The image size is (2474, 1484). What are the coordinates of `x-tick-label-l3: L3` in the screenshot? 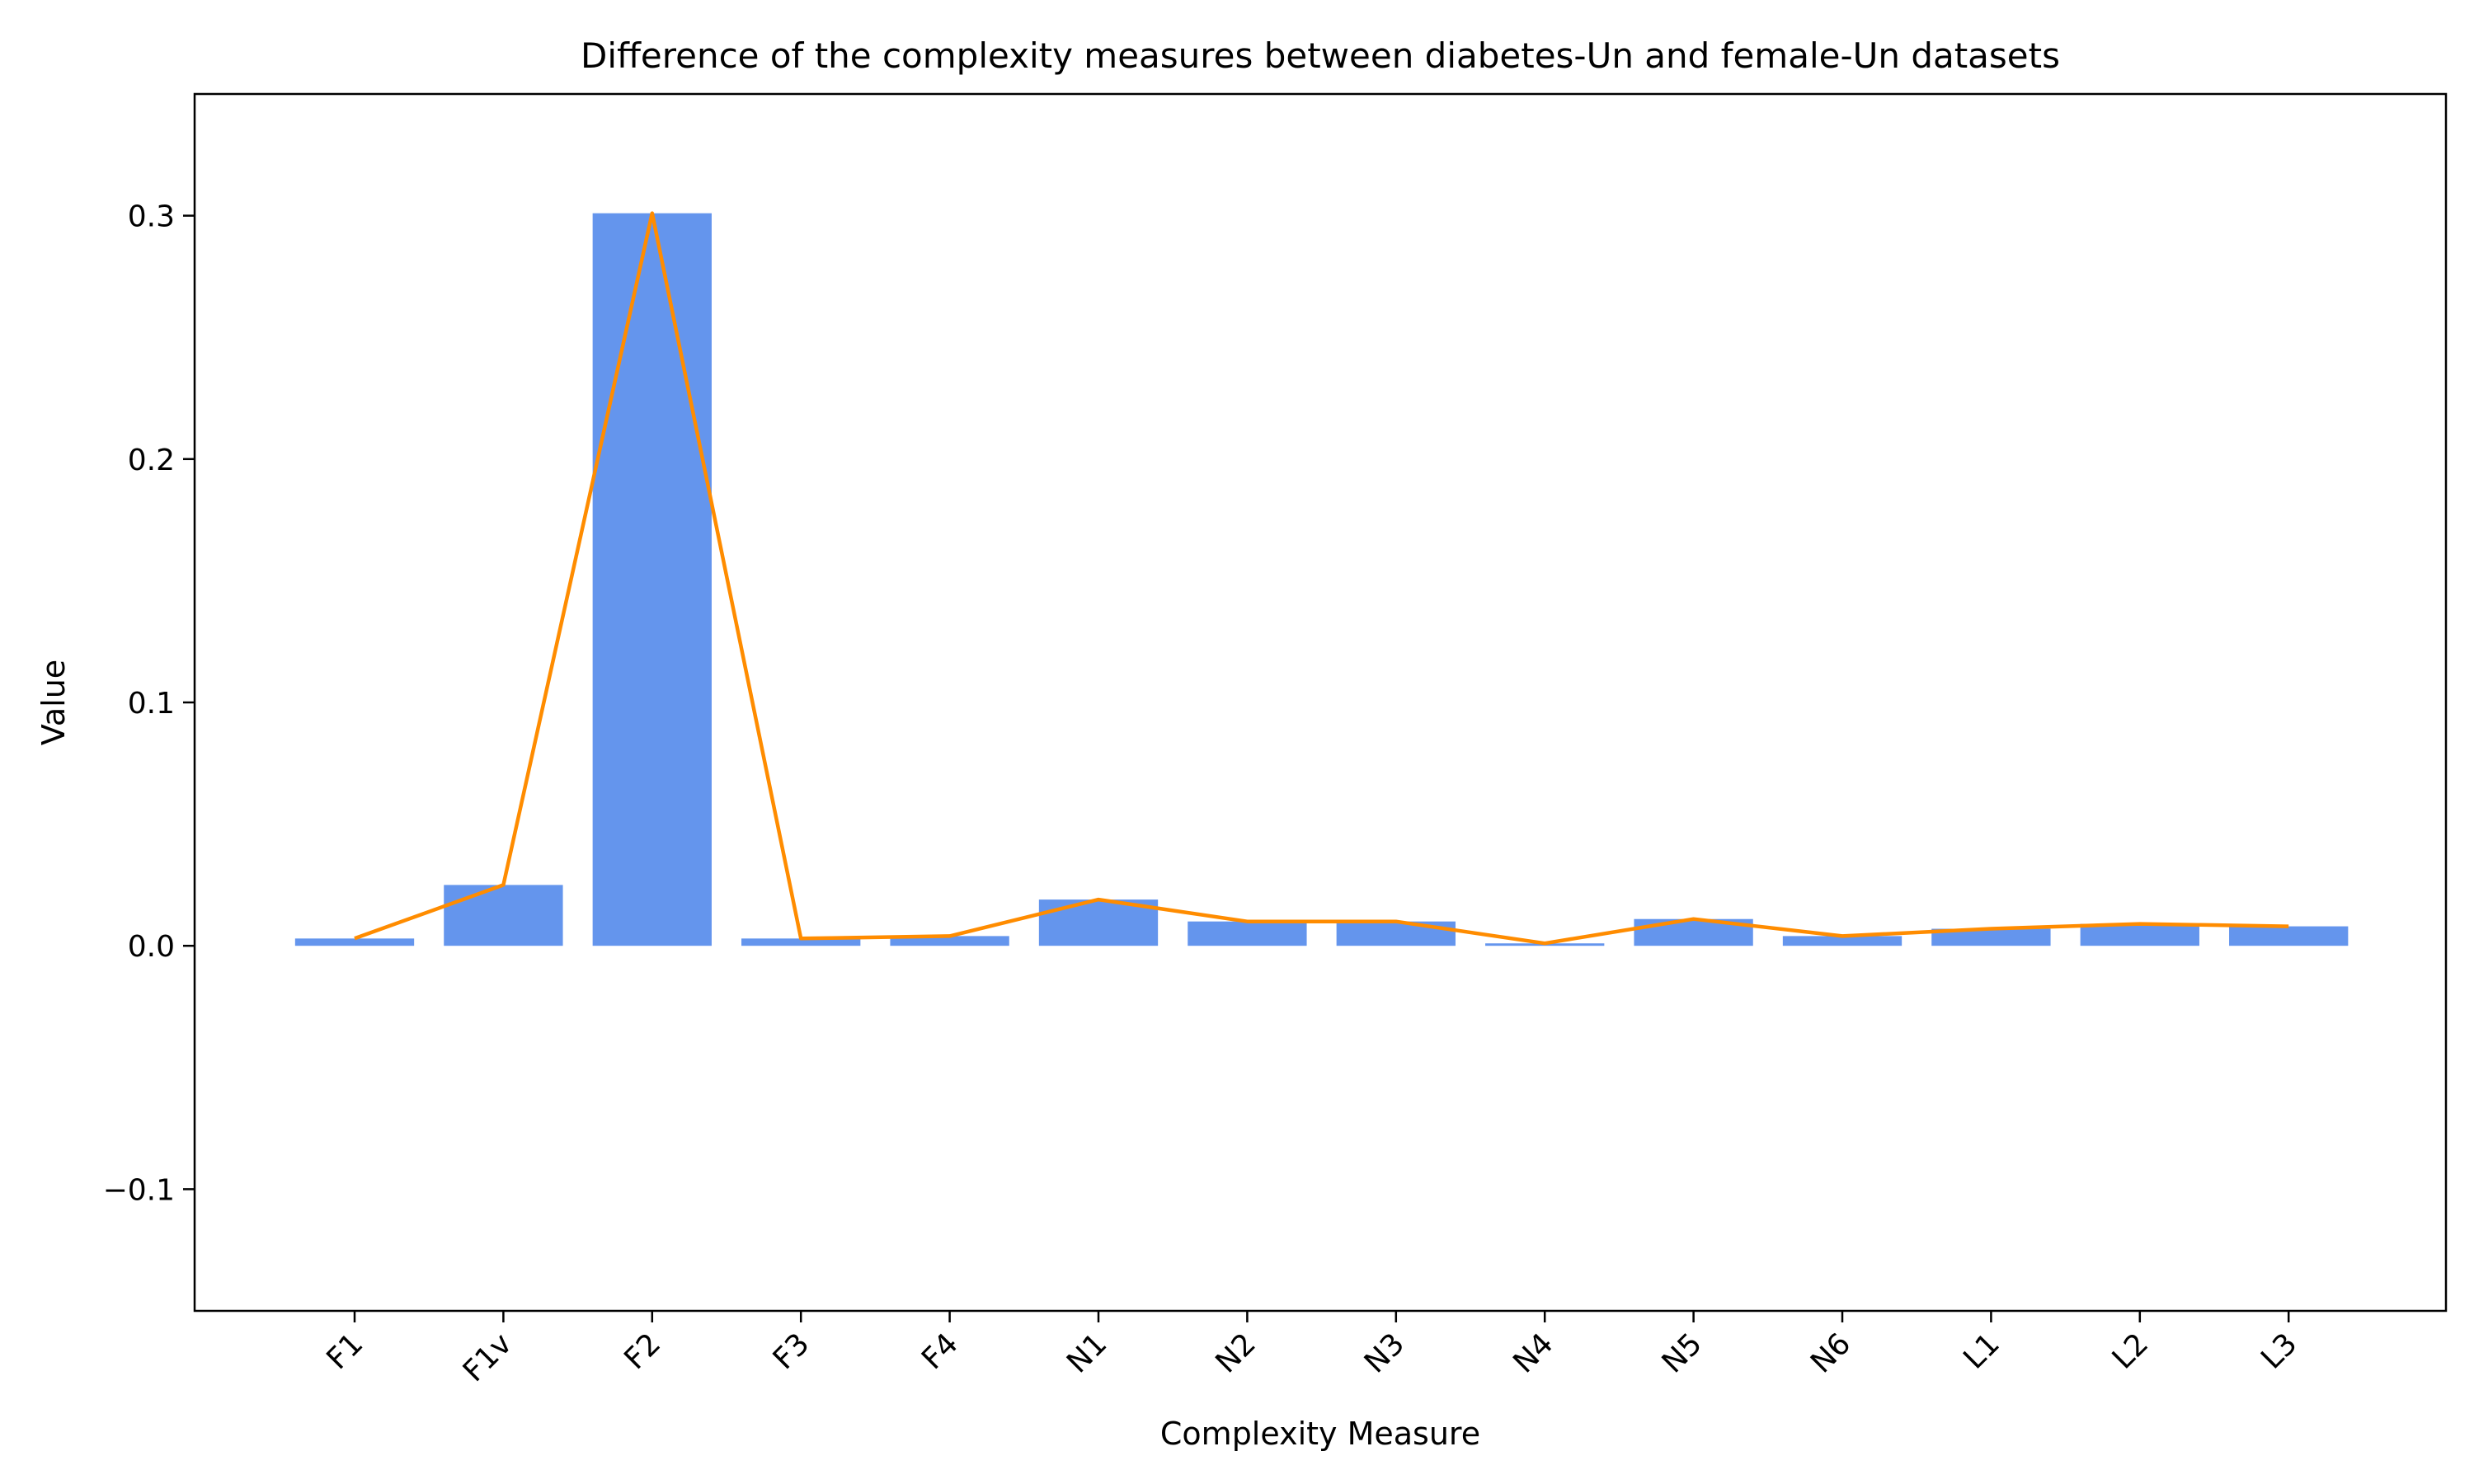 It's located at (2279, 1351).